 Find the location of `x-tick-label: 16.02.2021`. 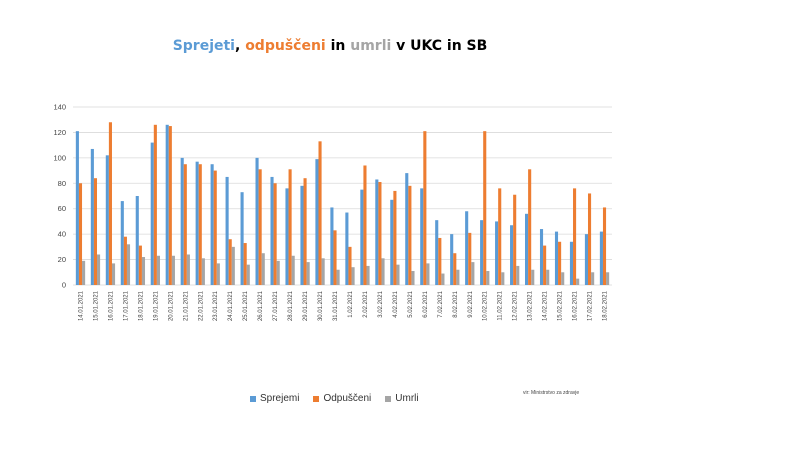

x-tick-label: 16.02.2021 is located at coordinates (576, 305).